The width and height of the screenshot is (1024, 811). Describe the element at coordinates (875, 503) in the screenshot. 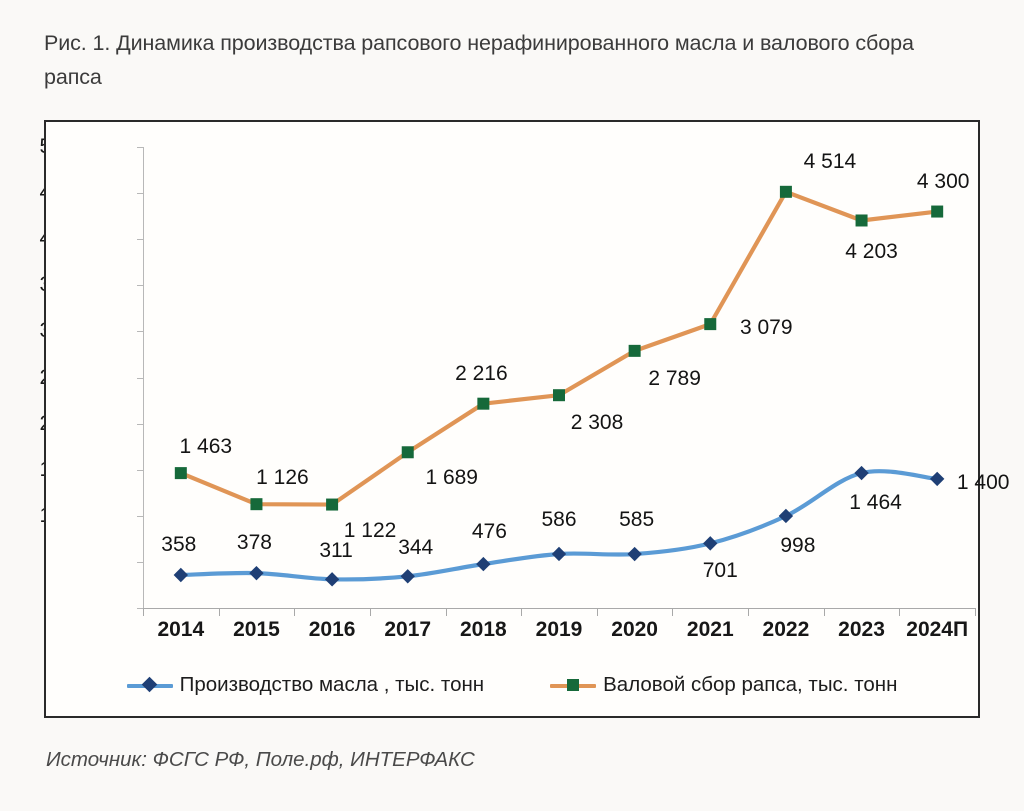

I see `data-point-label: 1 464` at that location.